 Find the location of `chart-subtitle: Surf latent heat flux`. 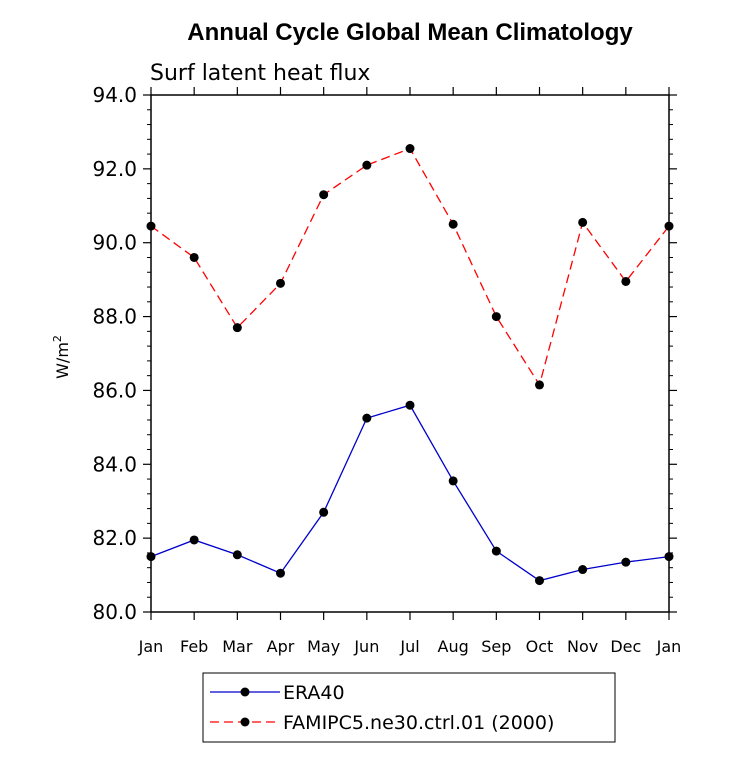

chart-subtitle: Surf latent heat flux is located at coordinates (260, 73).